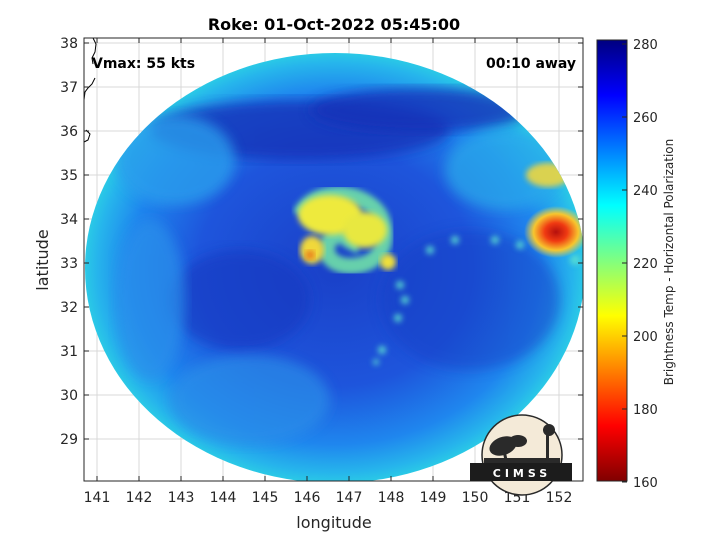 This screenshot has width=720, height=540. I want to click on x-tick-label: 149, so click(433, 498).